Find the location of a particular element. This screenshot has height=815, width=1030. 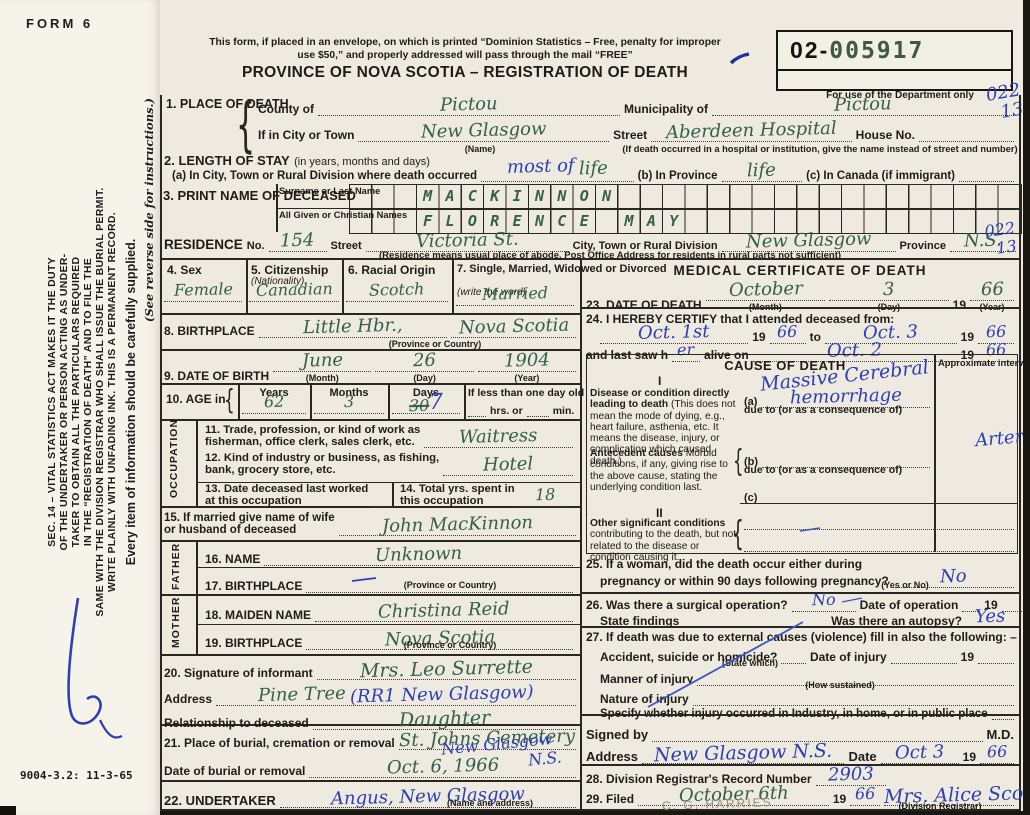

age-hours-field is located at coordinates (477, 409).